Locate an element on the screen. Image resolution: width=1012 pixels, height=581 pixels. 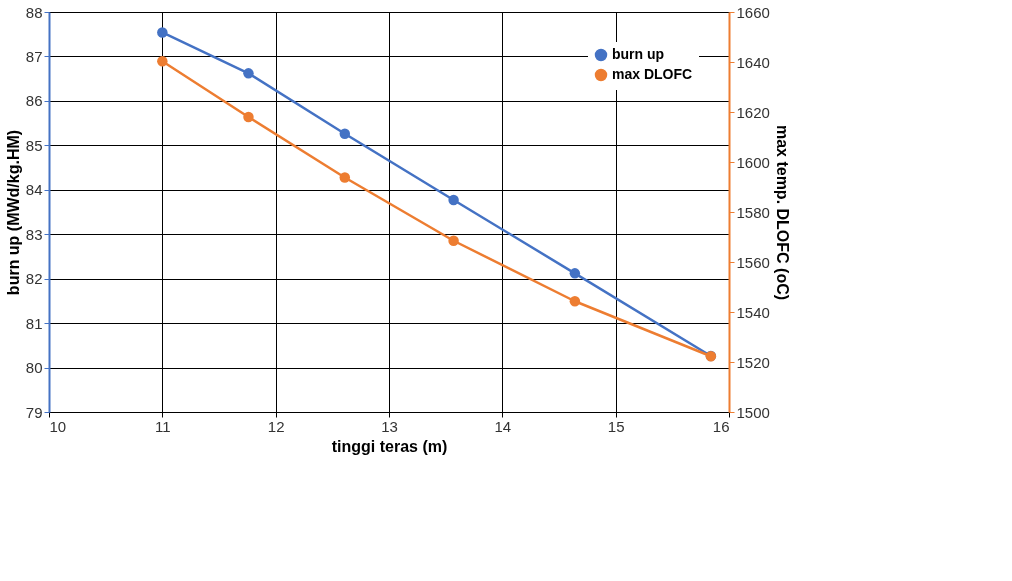
y-axis-title: burn up (MWd/kg.HM) is located at coordinates (13, 212).